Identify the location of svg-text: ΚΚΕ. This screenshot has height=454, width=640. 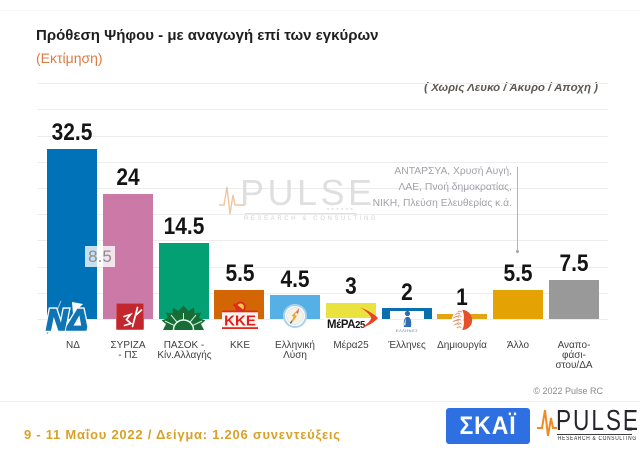
(240, 321).